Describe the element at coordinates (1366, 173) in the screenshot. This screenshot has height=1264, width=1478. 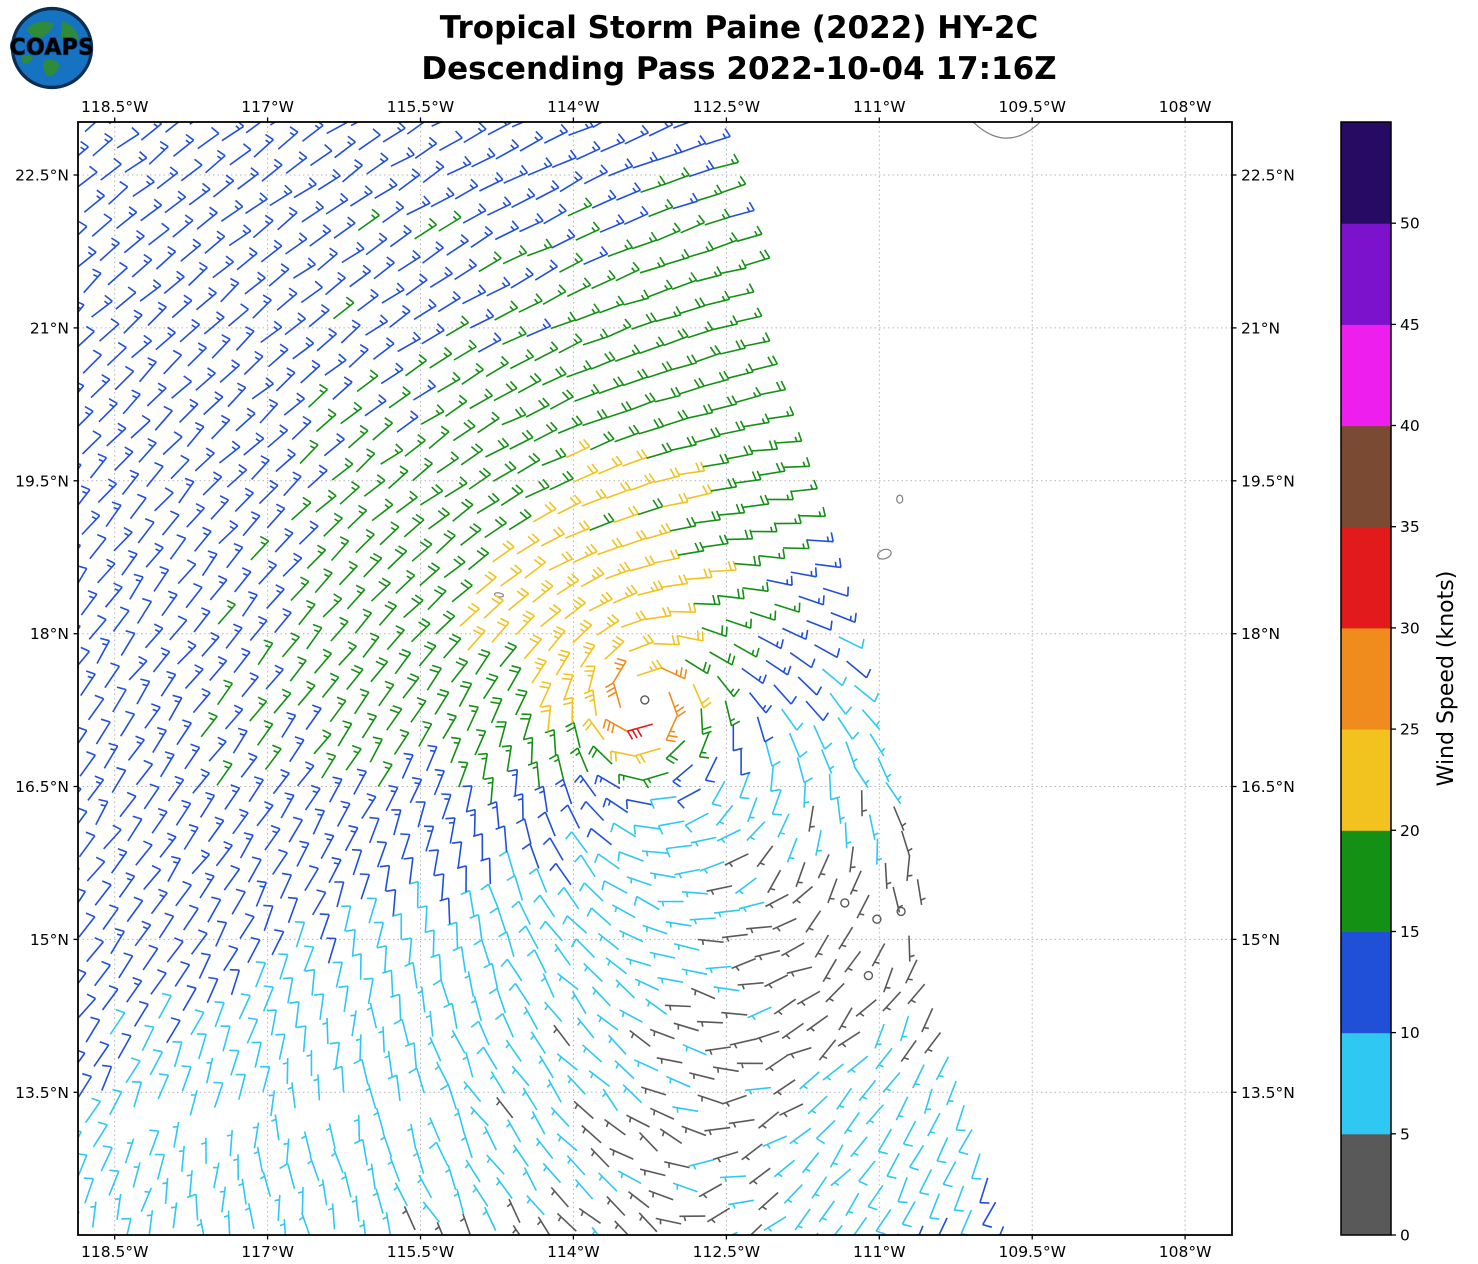
I see `colorbar-segment` at that location.